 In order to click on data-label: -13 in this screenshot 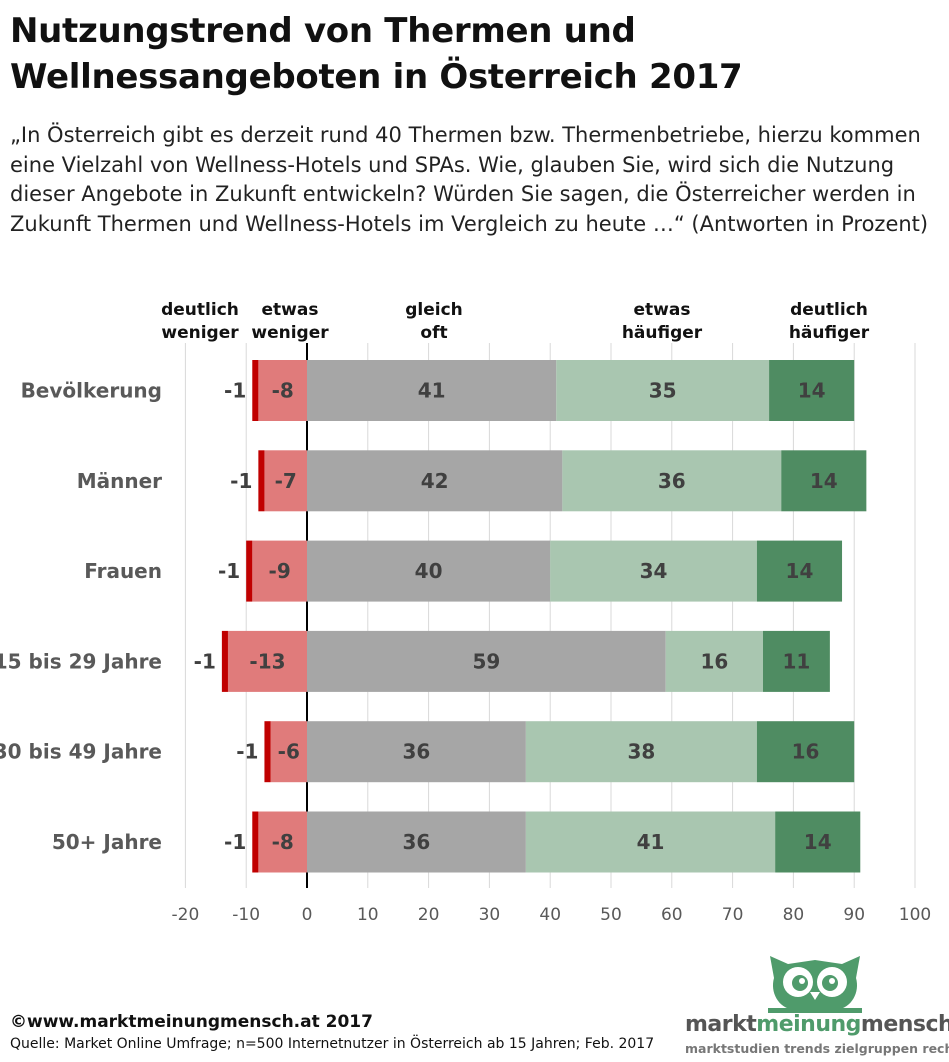, I will do `click(267, 661)`.